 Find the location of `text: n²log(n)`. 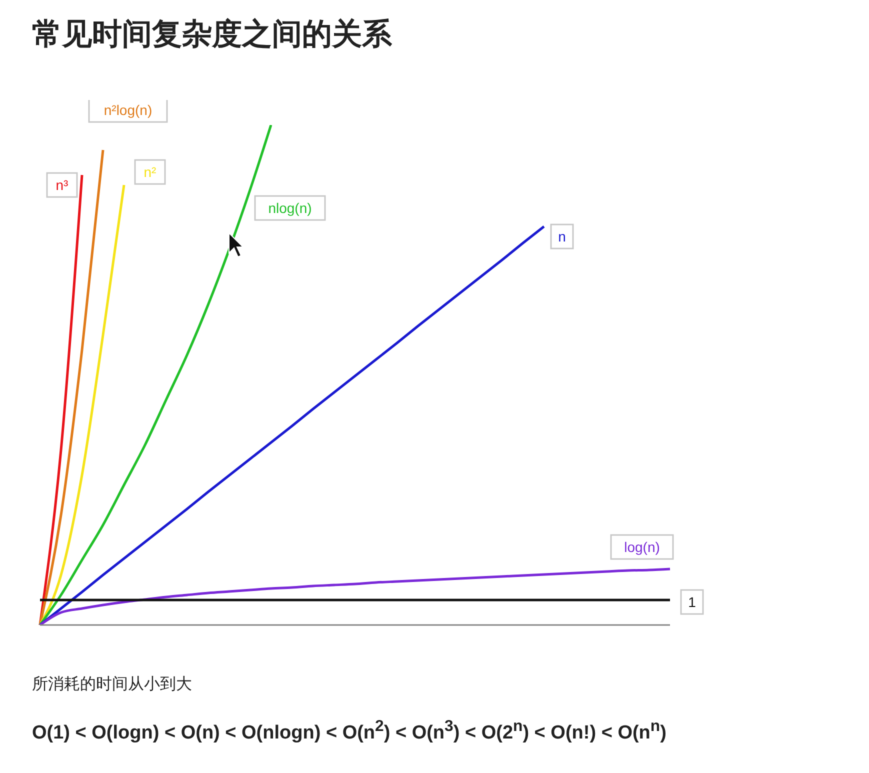

text: n²log(n) is located at coordinates (128, 110).